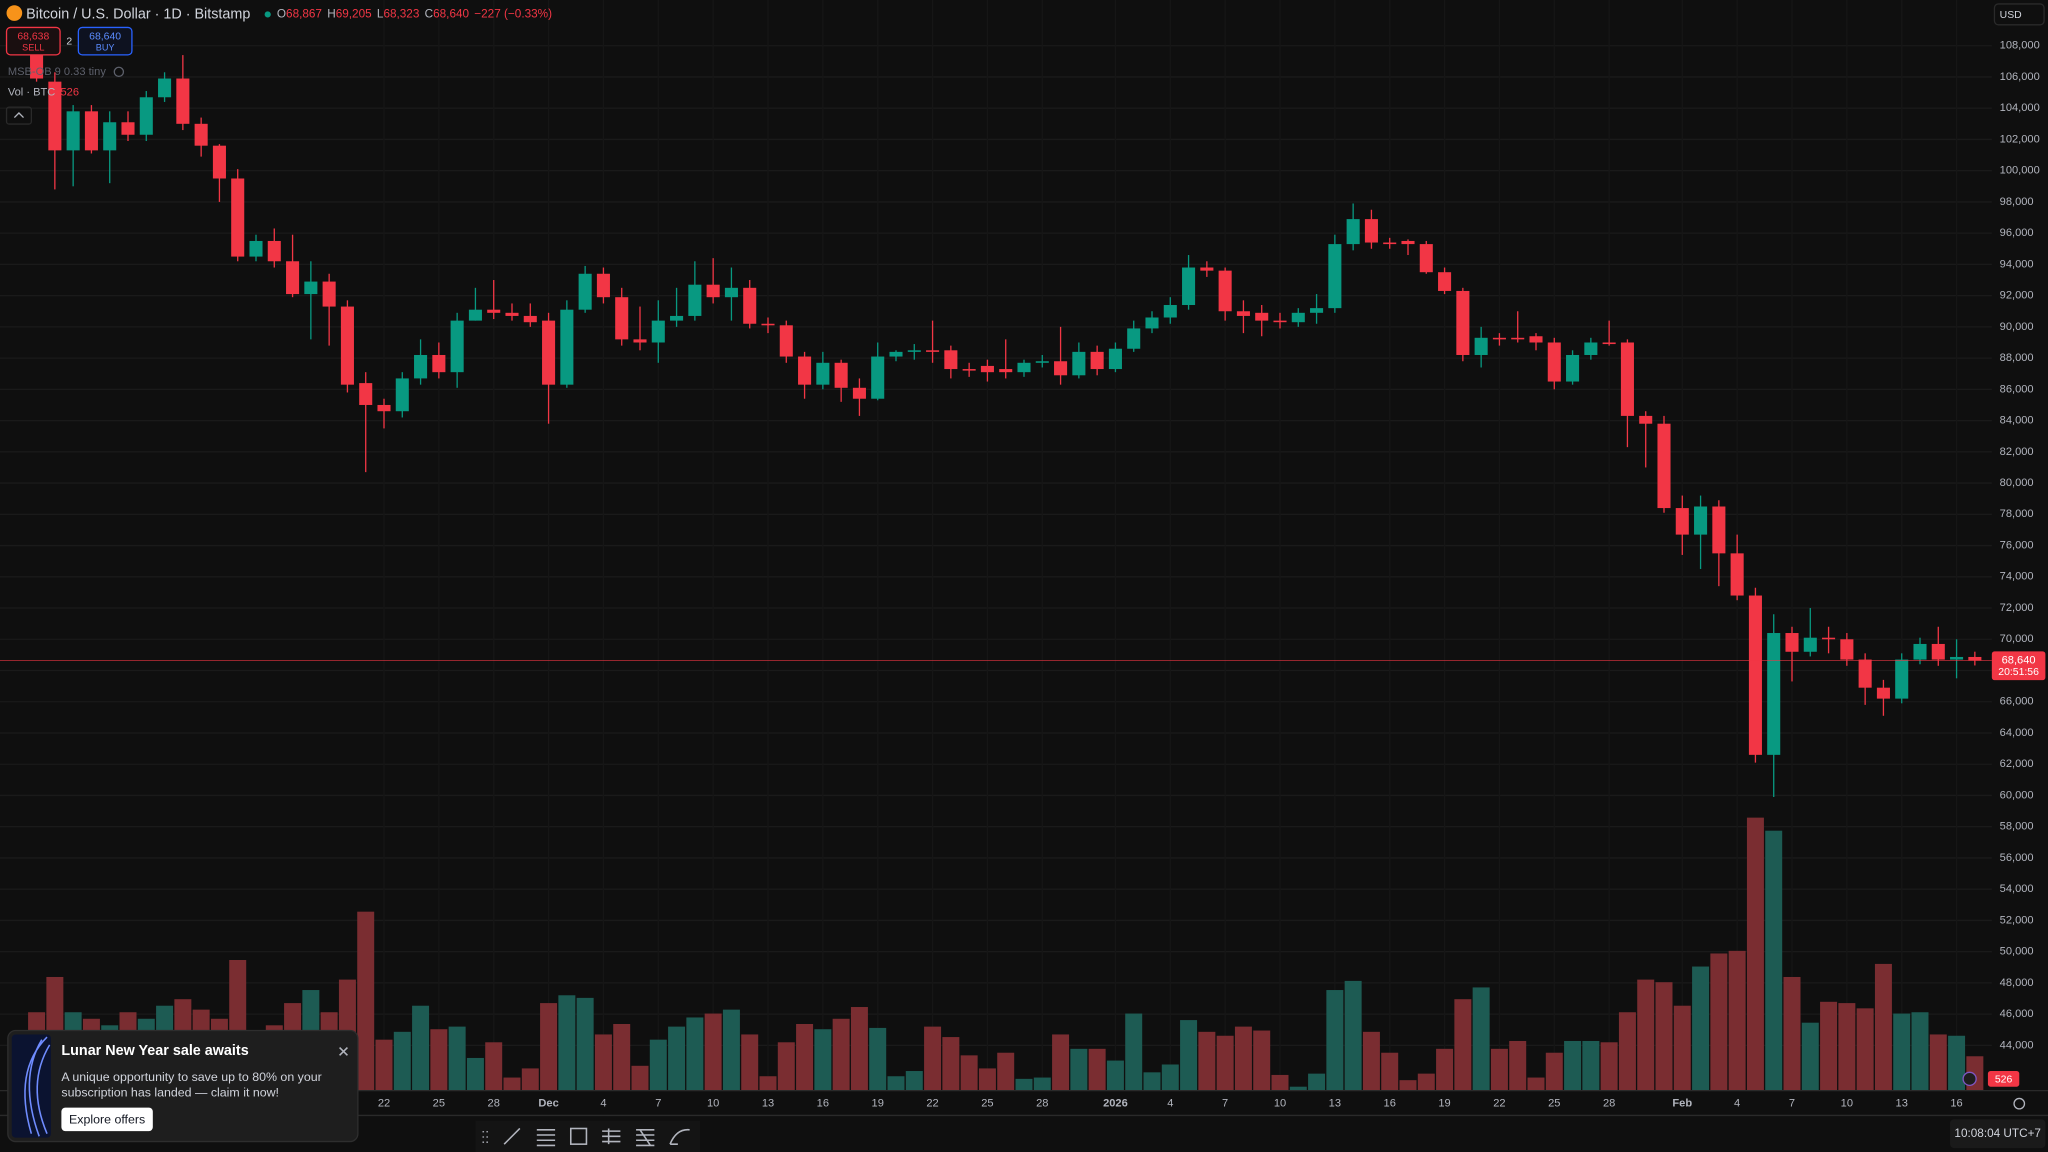  Describe the element at coordinates (2004, 1079) in the screenshot. I see `volume-badge-value: 526` at that location.